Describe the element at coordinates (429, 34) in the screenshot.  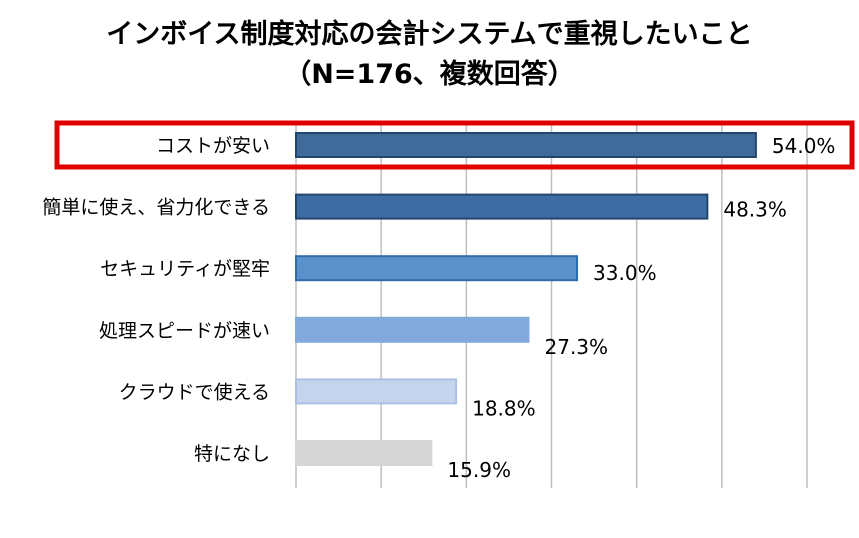
I see `chart-title: インボイス制度対応の会計システムで重視したいこと` at that location.